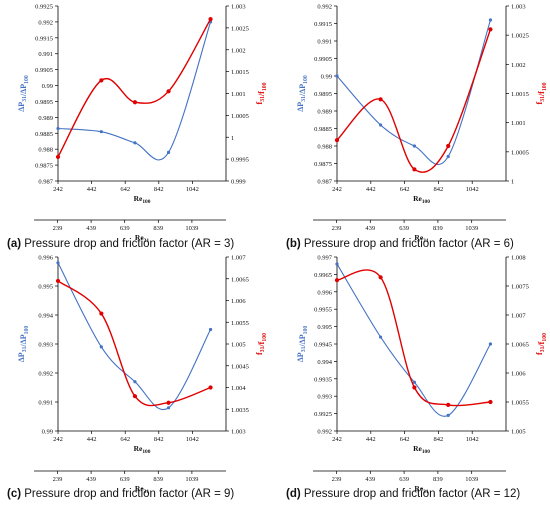 This screenshot has width=550, height=505. I want to click on x2-tick-label: 239, so click(58, 228).